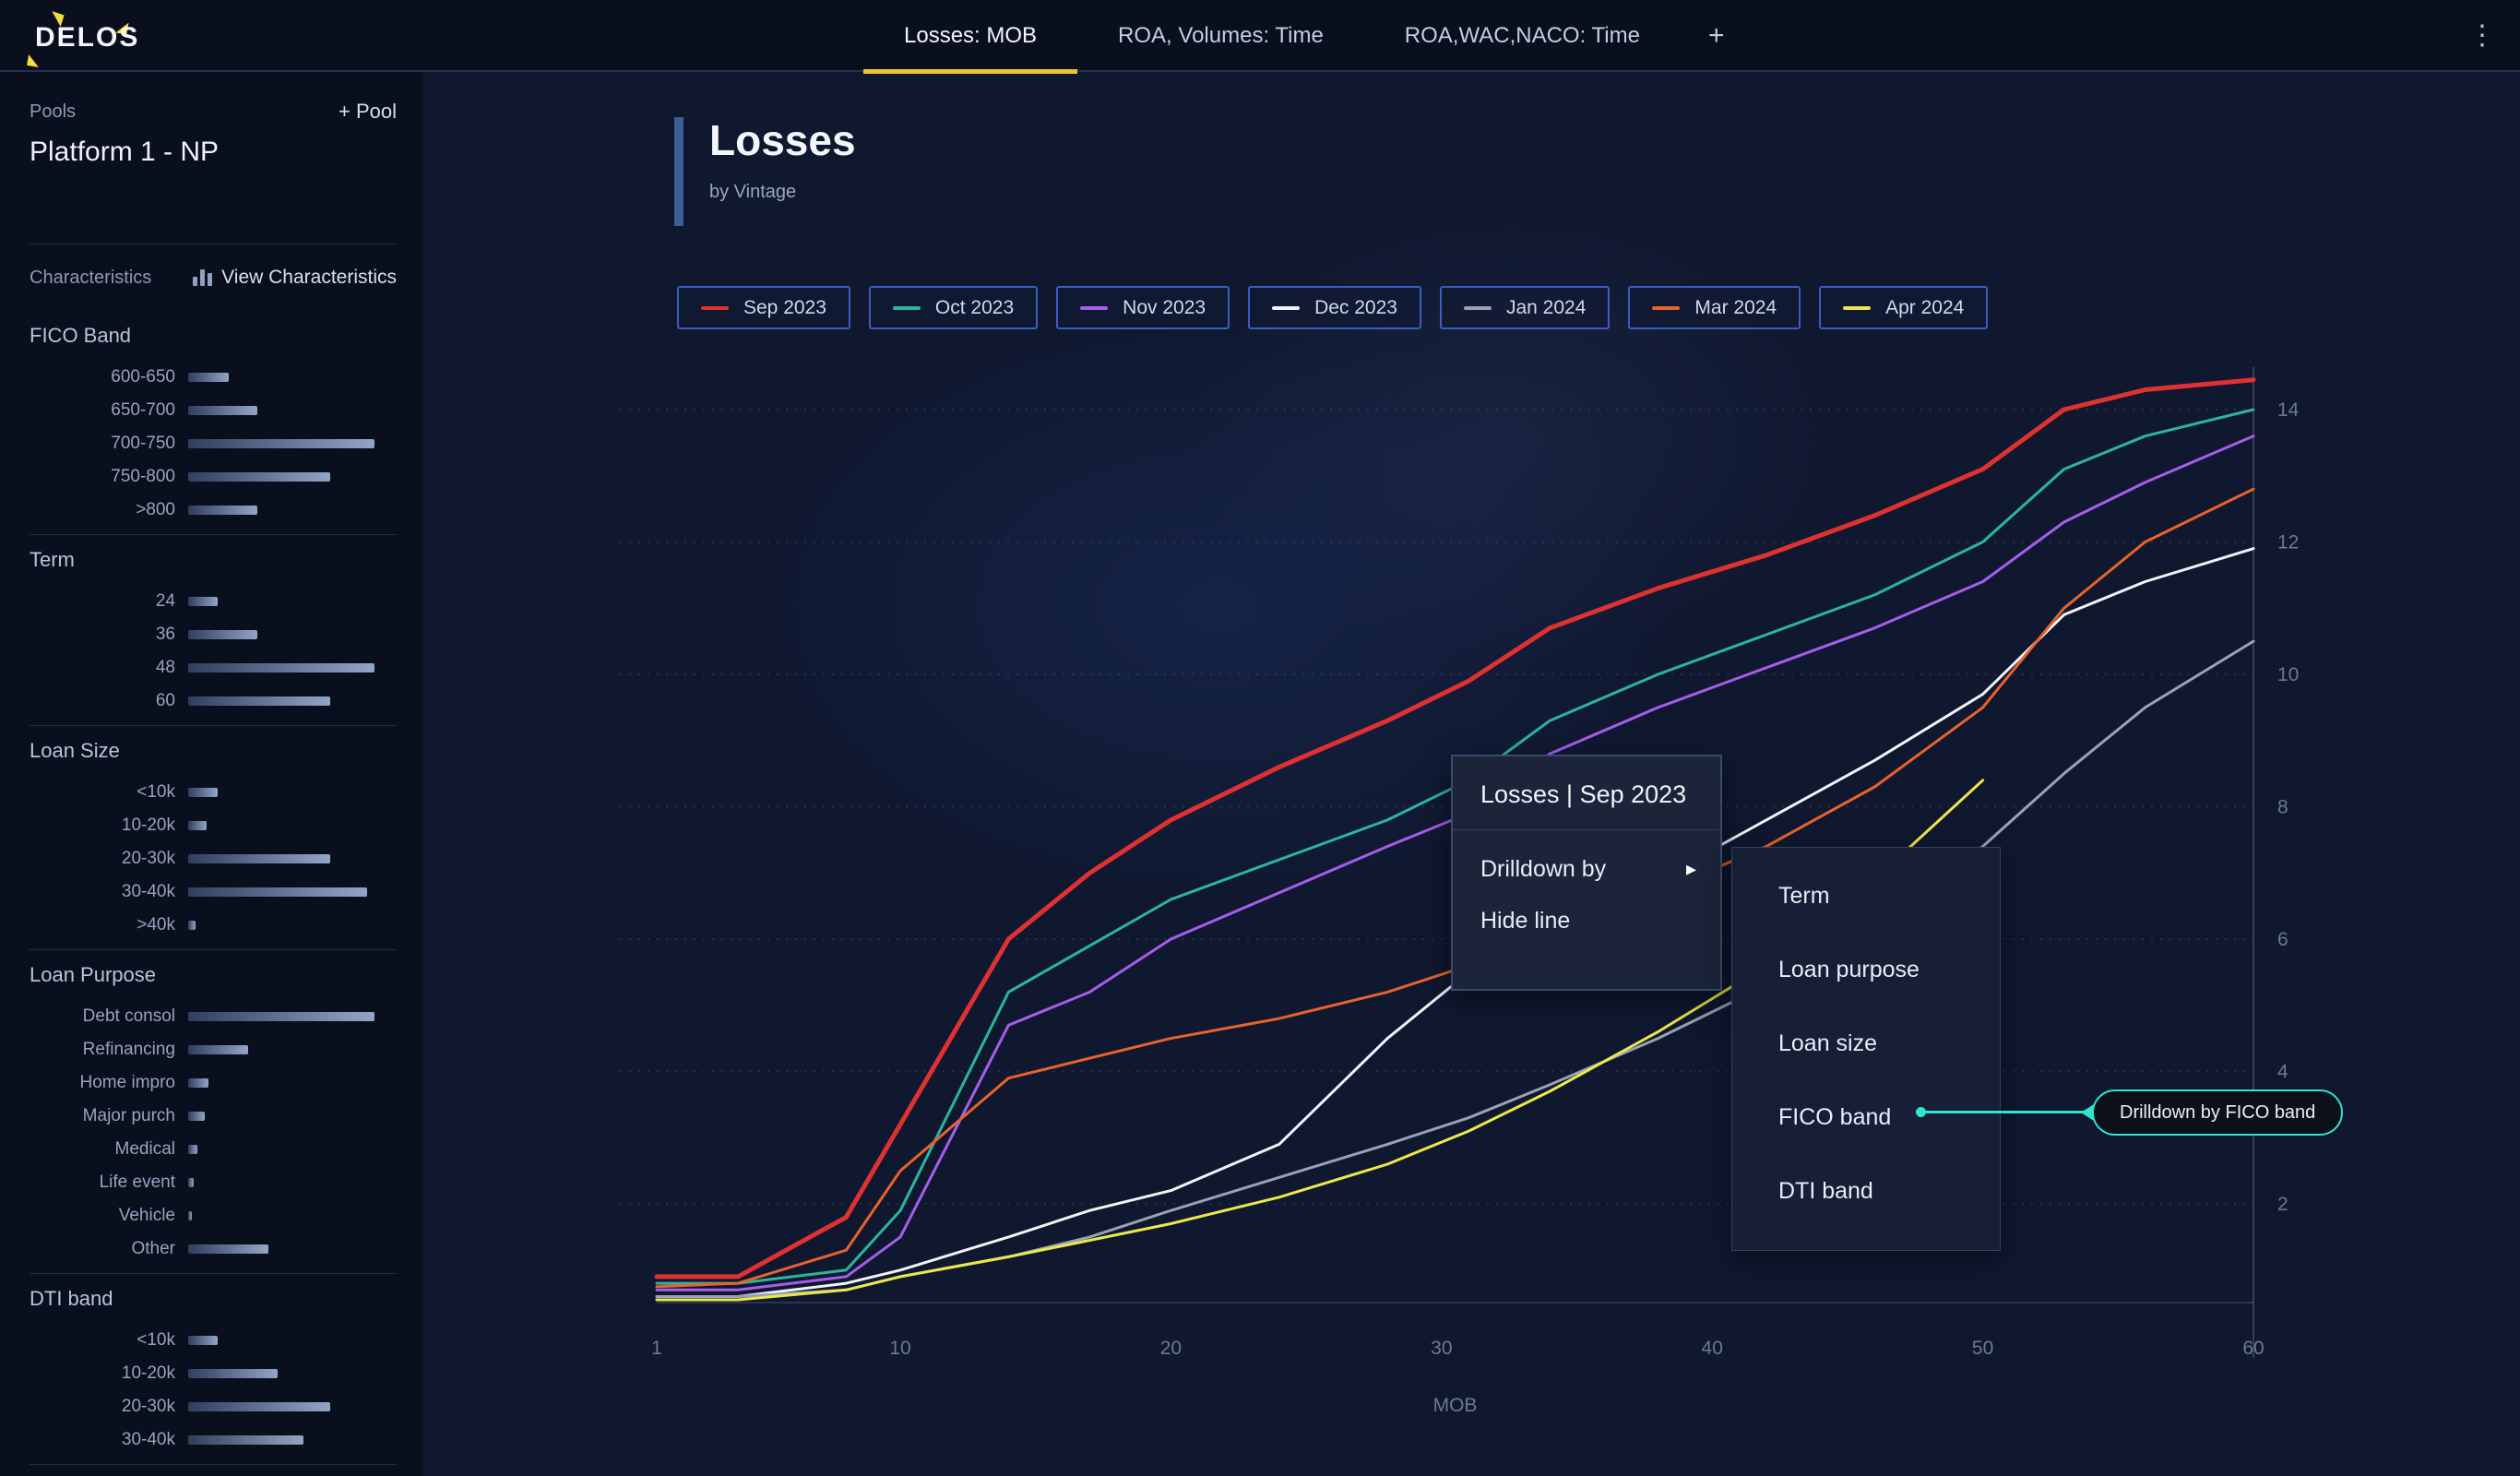 The height and width of the screenshot is (1476, 2520). Describe the element at coordinates (213, 1215) in the screenshot. I see `histogram-row-vehicle: Vehicle` at that location.